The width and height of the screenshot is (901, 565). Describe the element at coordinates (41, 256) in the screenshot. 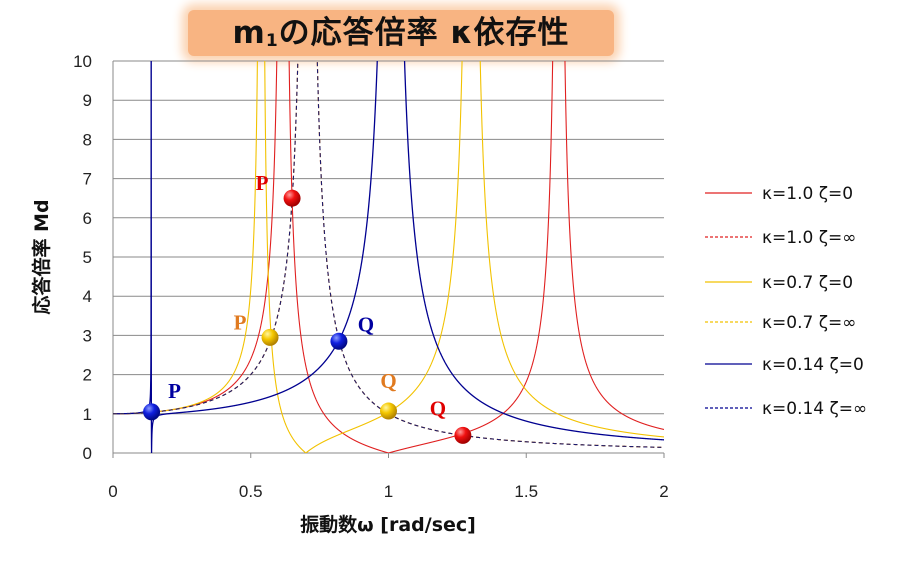

I see `y-axis-label: 応答倍率 Md` at that location.